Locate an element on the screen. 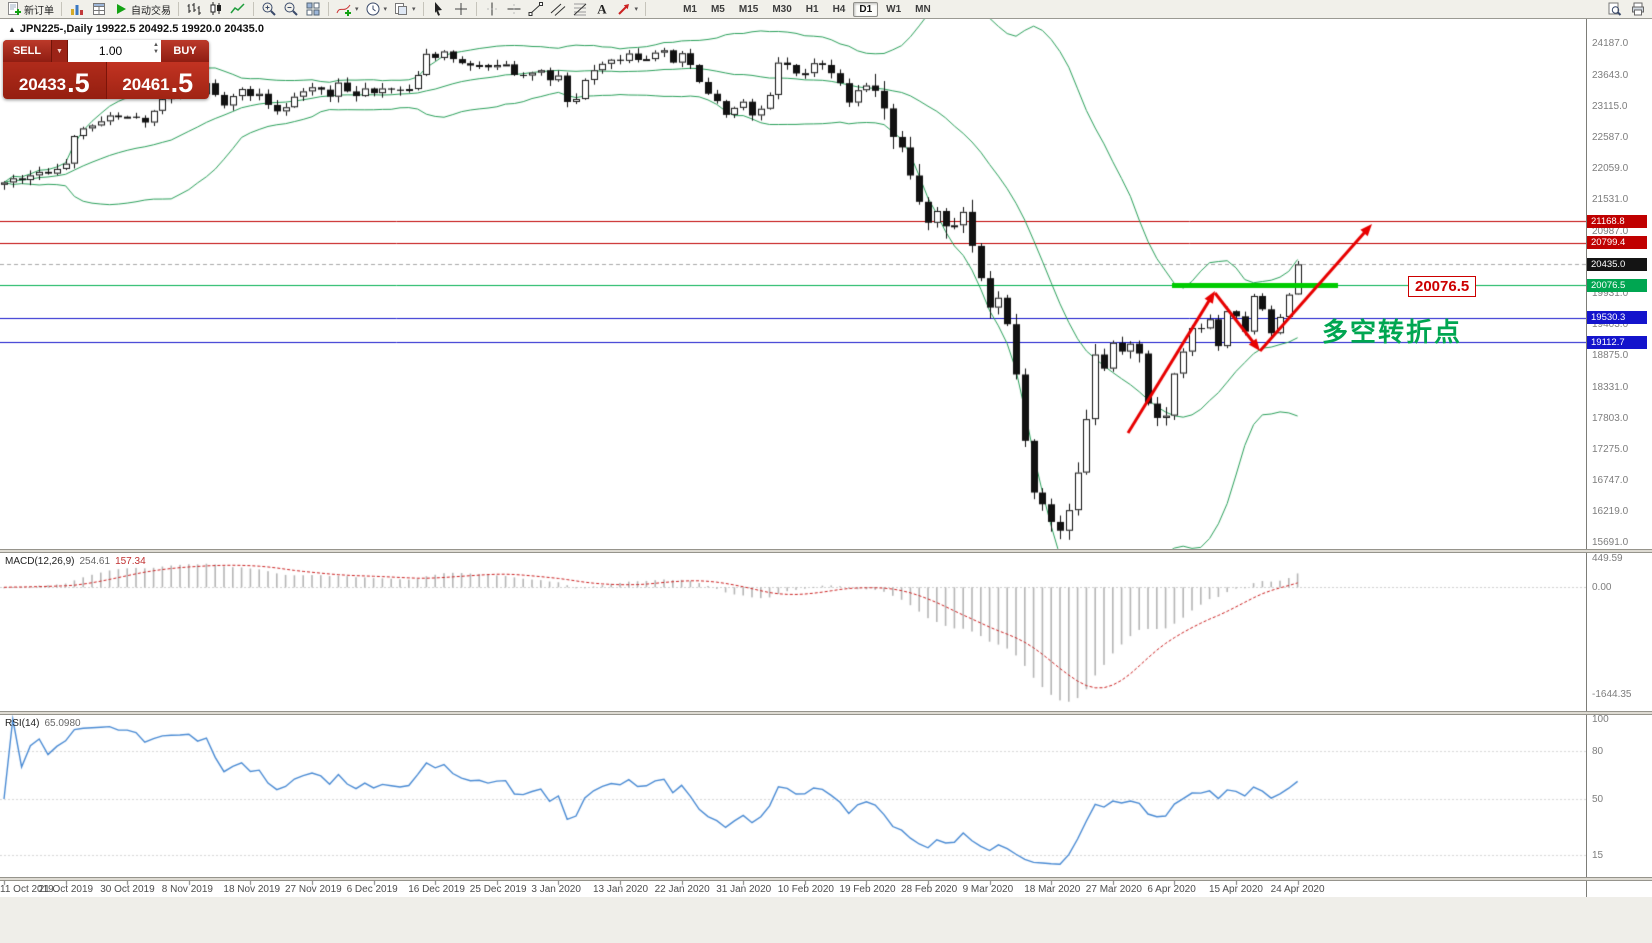  volume-dropdown-icon: ▼ is located at coordinates (59, 51).